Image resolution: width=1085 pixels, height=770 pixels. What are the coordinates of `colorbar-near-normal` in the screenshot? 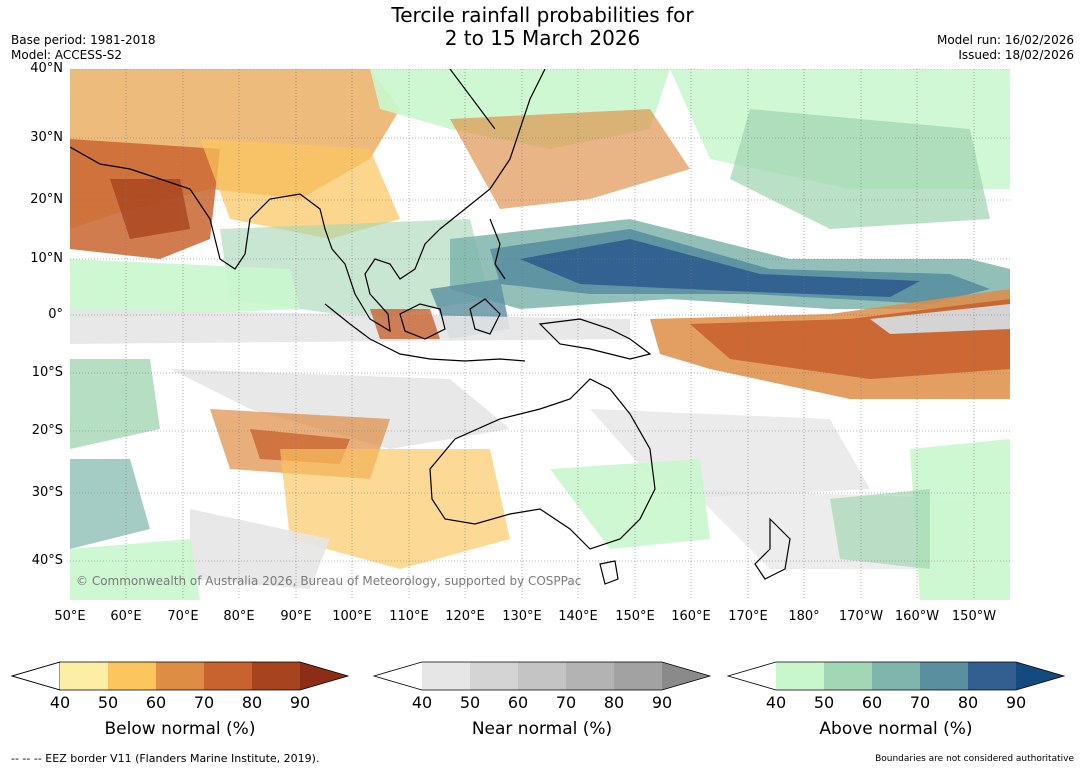 It's located at (542, 676).